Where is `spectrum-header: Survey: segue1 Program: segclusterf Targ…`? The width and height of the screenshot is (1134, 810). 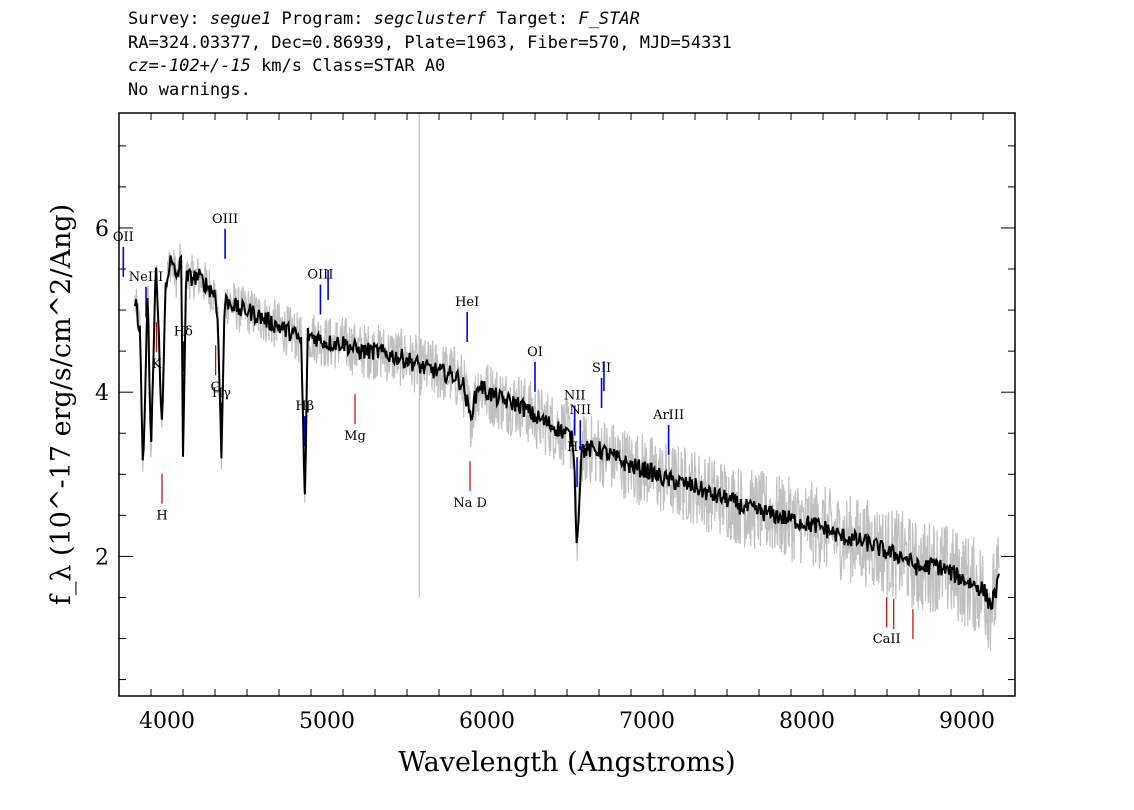
spectrum-header: Survey: segue1 Program: segclusterf Targ… is located at coordinates (430, 55).